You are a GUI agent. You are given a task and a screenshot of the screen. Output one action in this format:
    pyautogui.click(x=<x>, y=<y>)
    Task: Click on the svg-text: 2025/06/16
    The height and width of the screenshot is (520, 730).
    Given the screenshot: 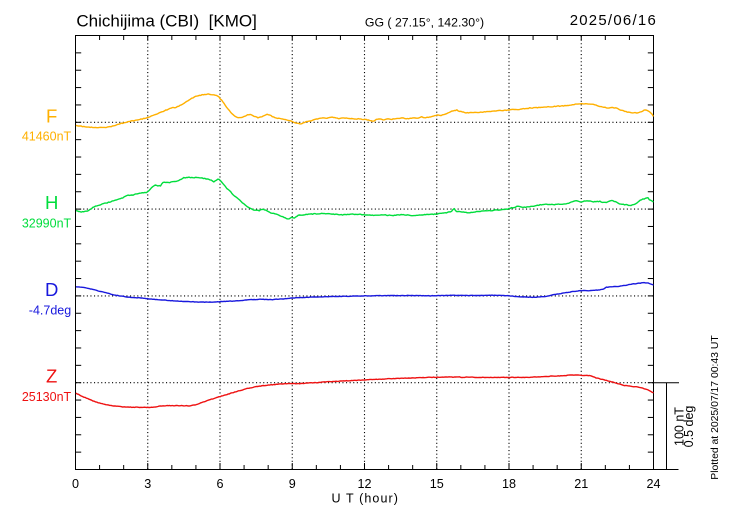 What is the action you would take?
    pyautogui.click(x=613, y=21)
    